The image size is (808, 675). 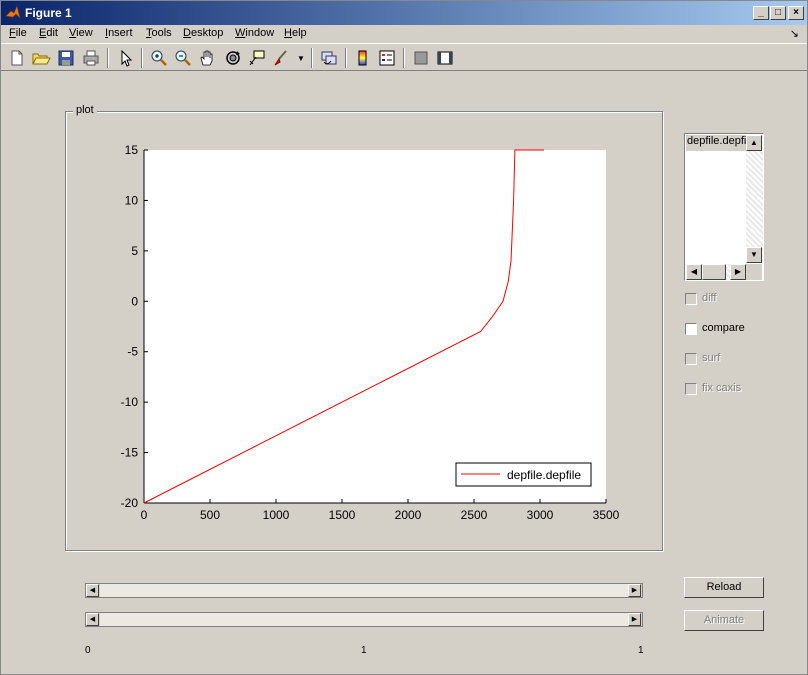 I want to click on y-tick-label: 15, so click(x=132, y=150).